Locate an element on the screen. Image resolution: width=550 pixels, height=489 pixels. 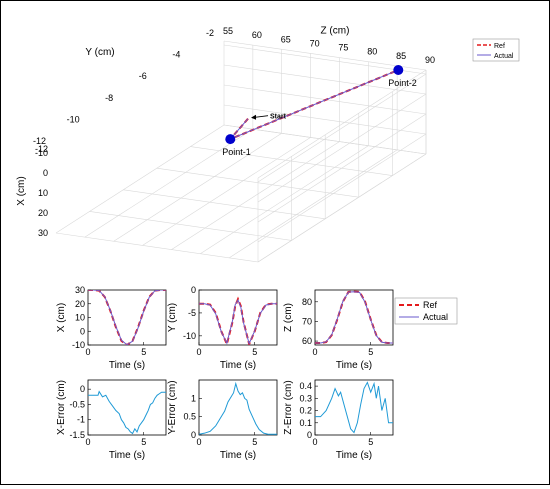
y-tick-label: -0.5 is located at coordinates (77, 404).